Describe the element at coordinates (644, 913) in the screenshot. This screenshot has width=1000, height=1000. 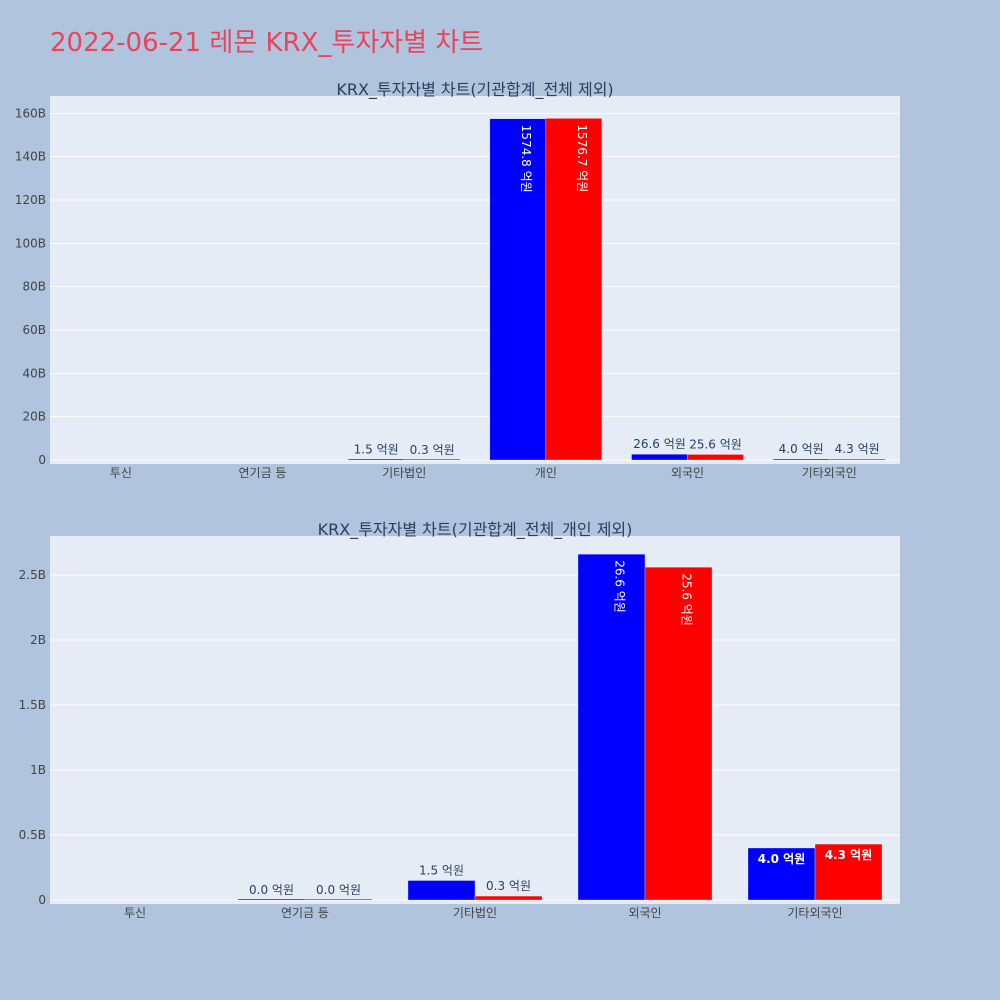
I see `chart2-x-tick-label: 외국인` at that location.